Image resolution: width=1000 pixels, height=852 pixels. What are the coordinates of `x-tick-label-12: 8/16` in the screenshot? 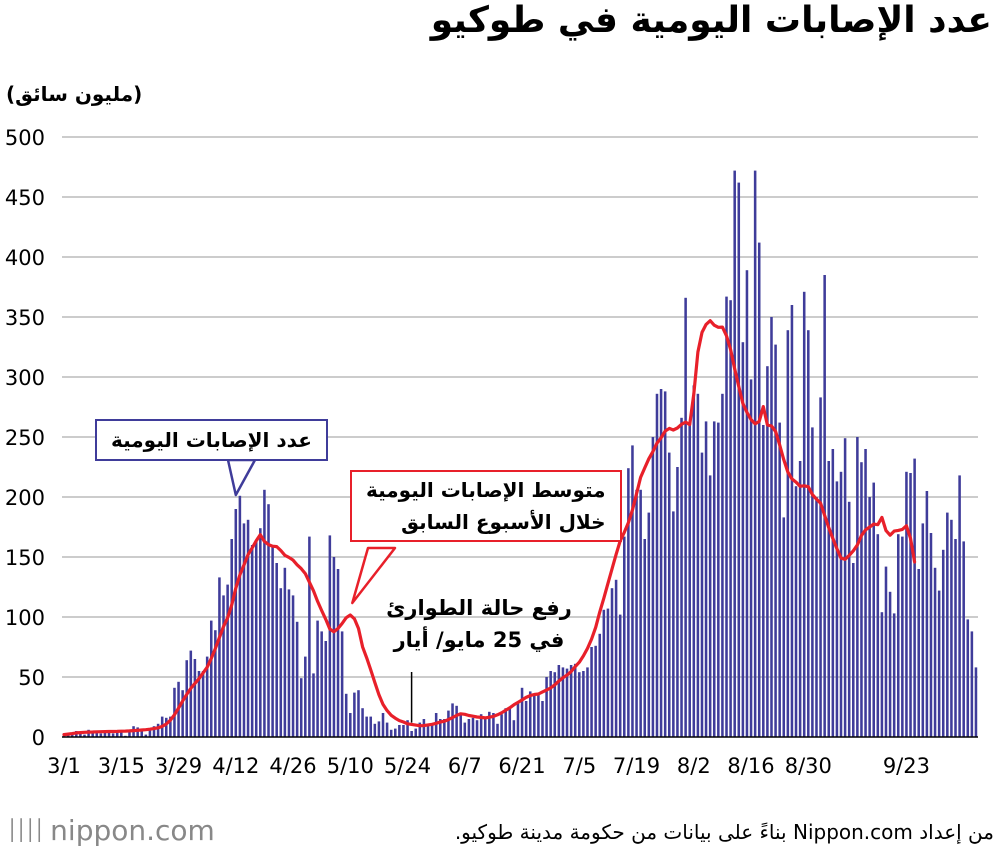 It's located at (750, 766).